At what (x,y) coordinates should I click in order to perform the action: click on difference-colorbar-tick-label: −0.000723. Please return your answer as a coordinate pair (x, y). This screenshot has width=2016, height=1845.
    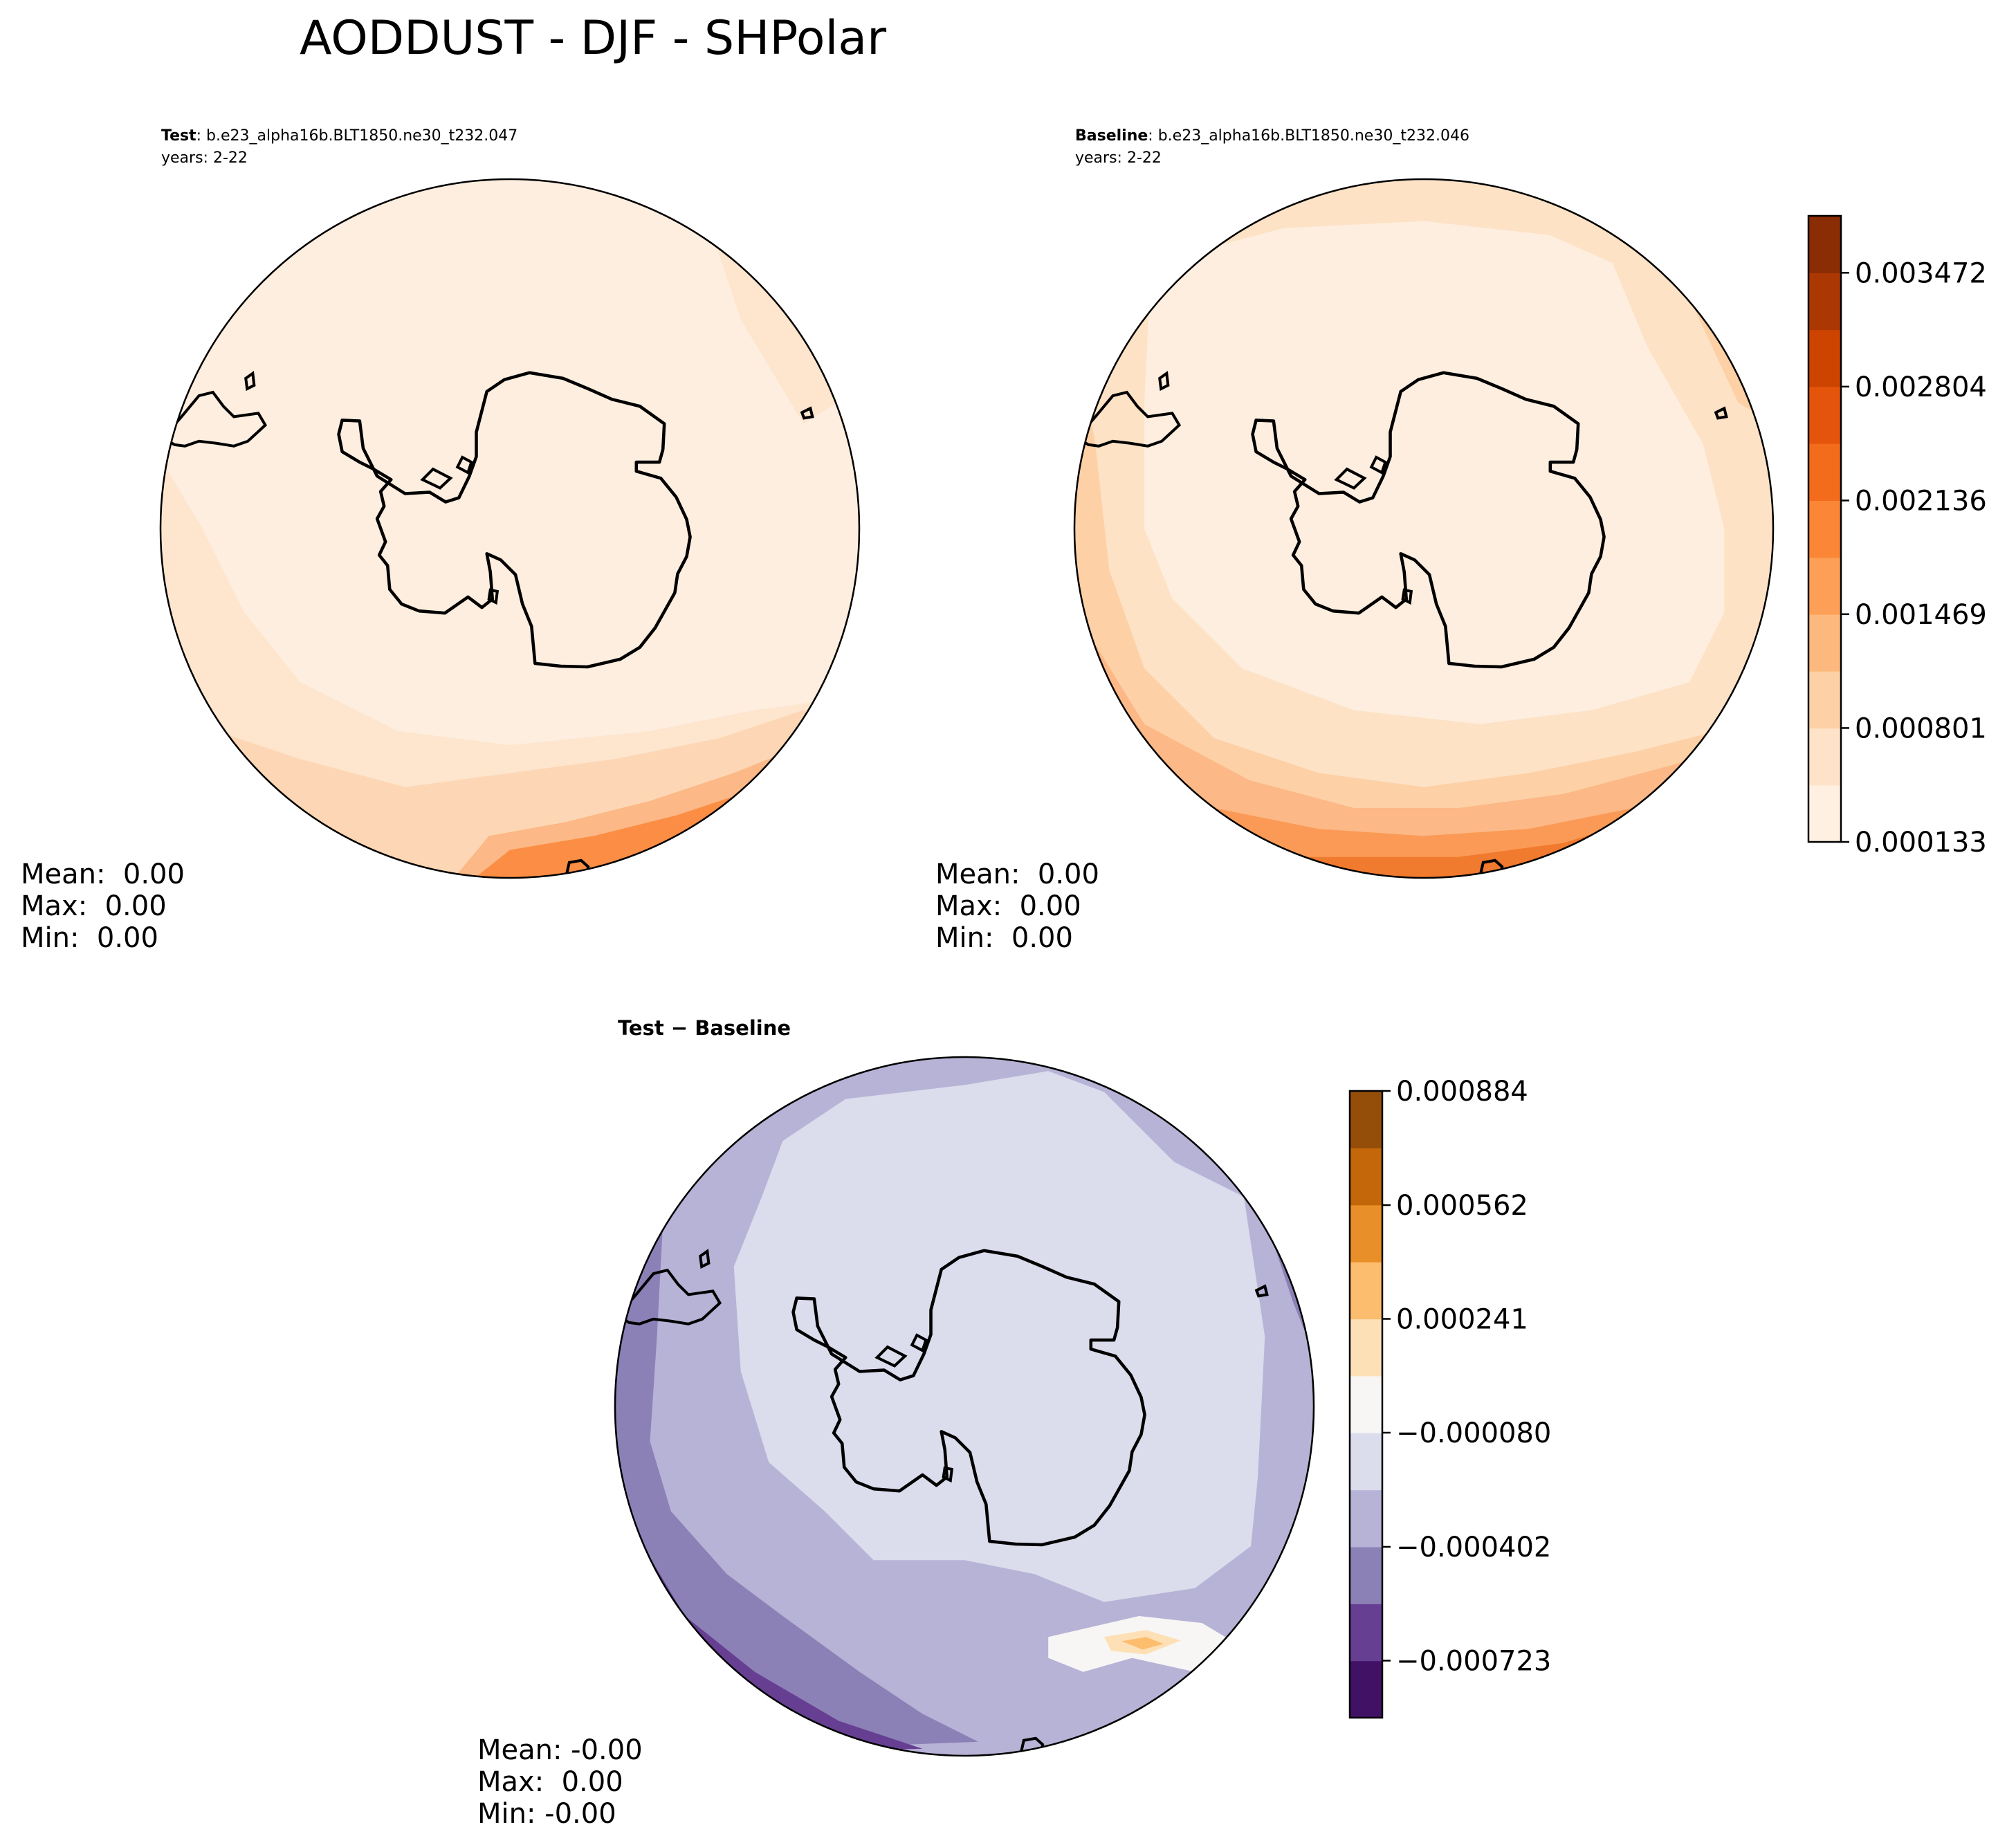
    Looking at the image, I should click on (1473, 1661).